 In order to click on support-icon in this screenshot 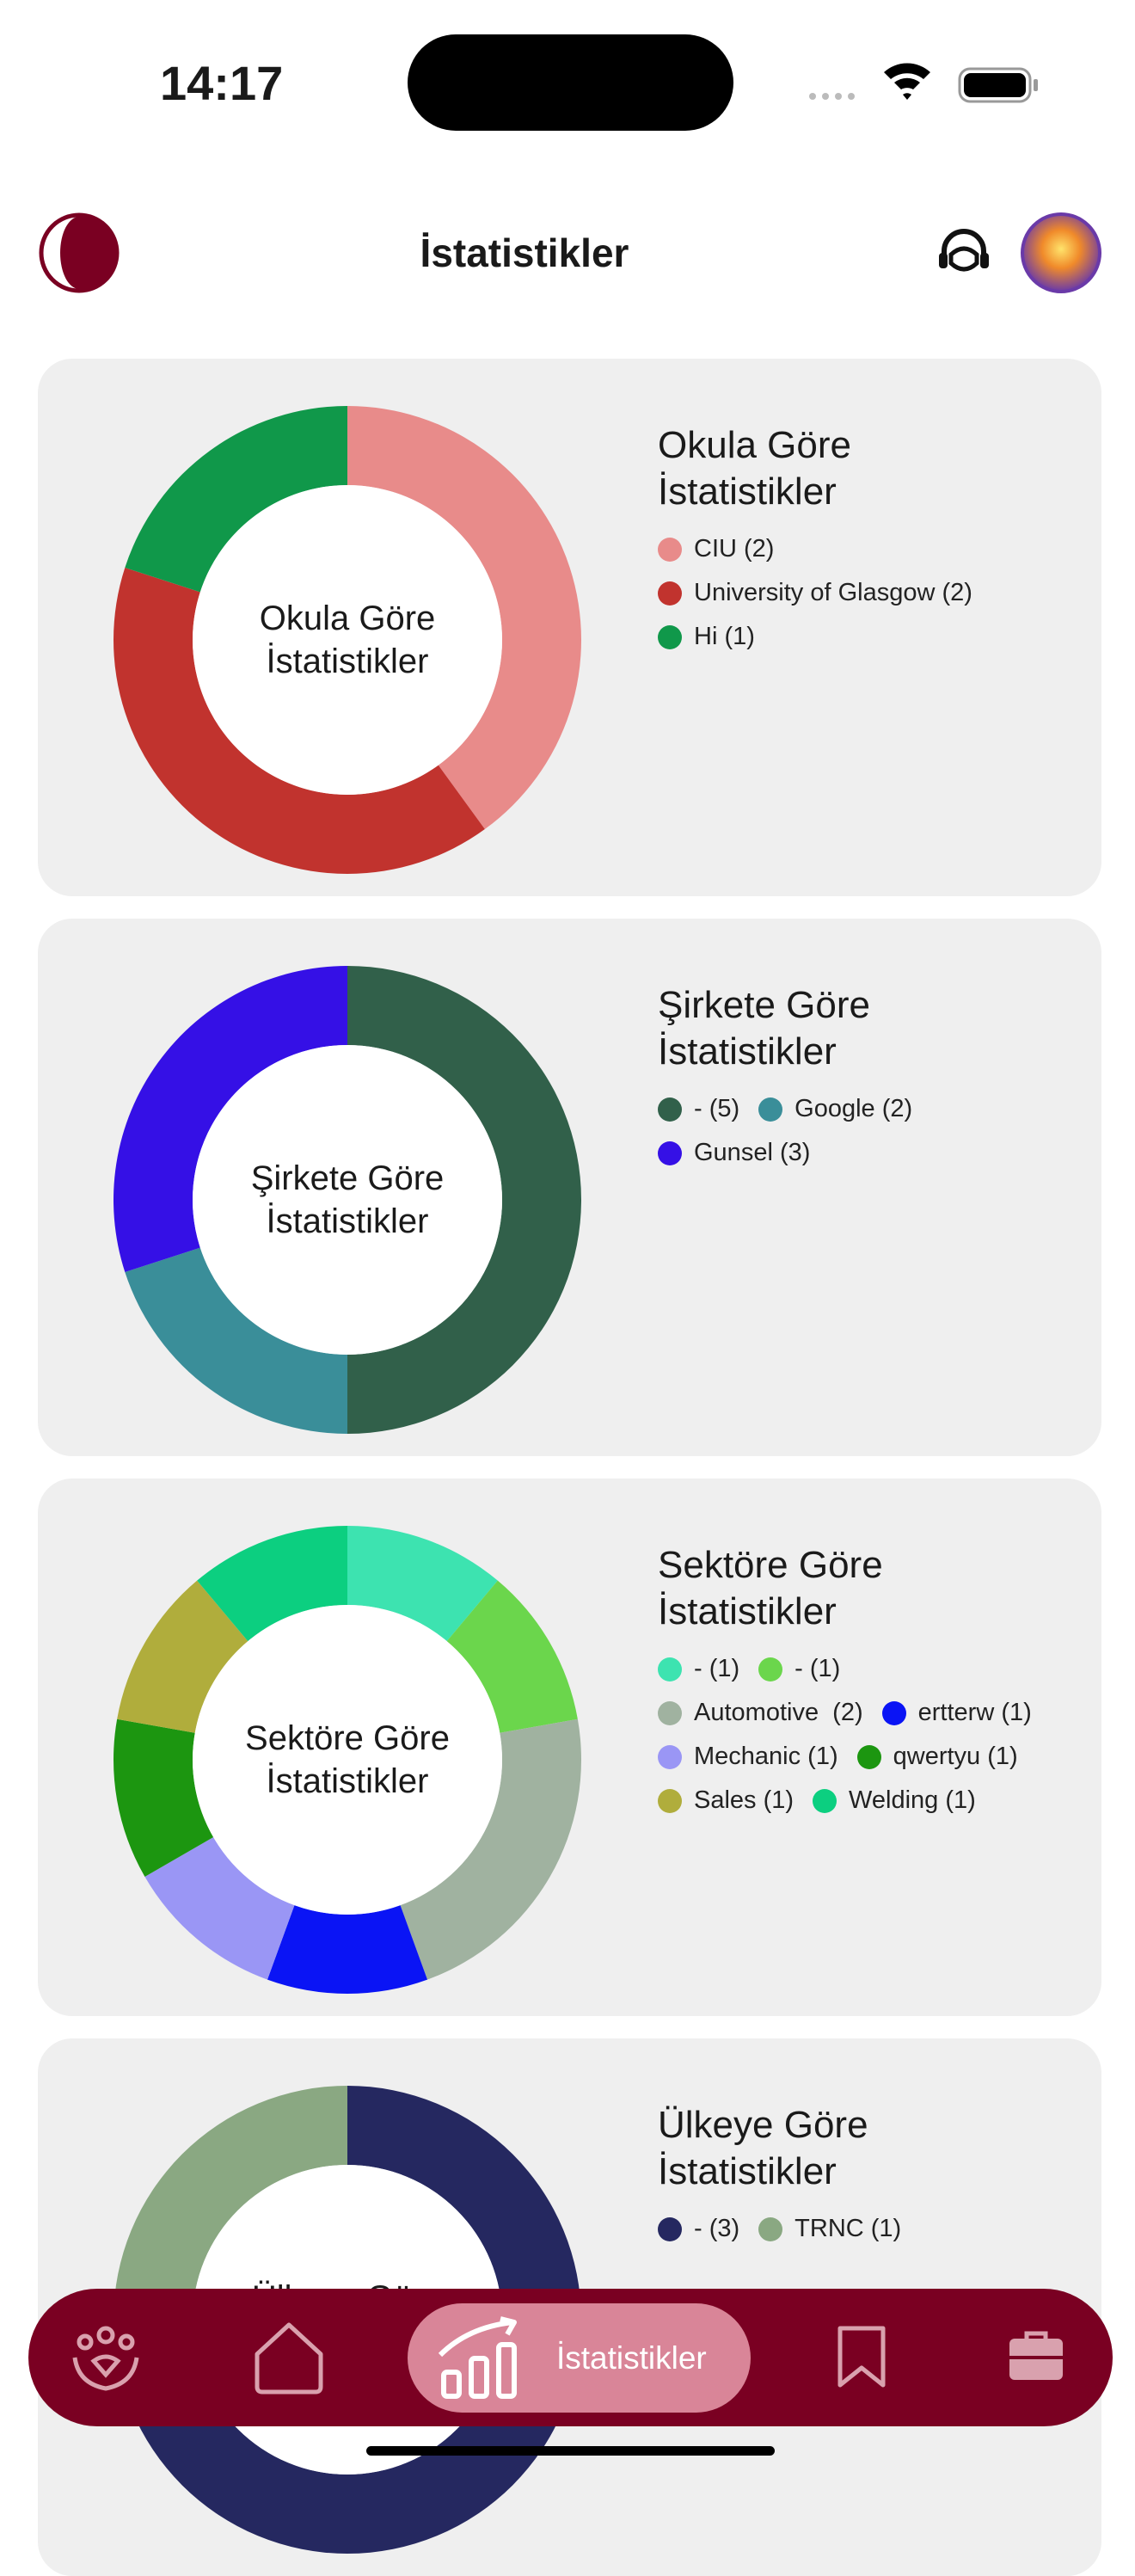, I will do `click(964, 253)`.